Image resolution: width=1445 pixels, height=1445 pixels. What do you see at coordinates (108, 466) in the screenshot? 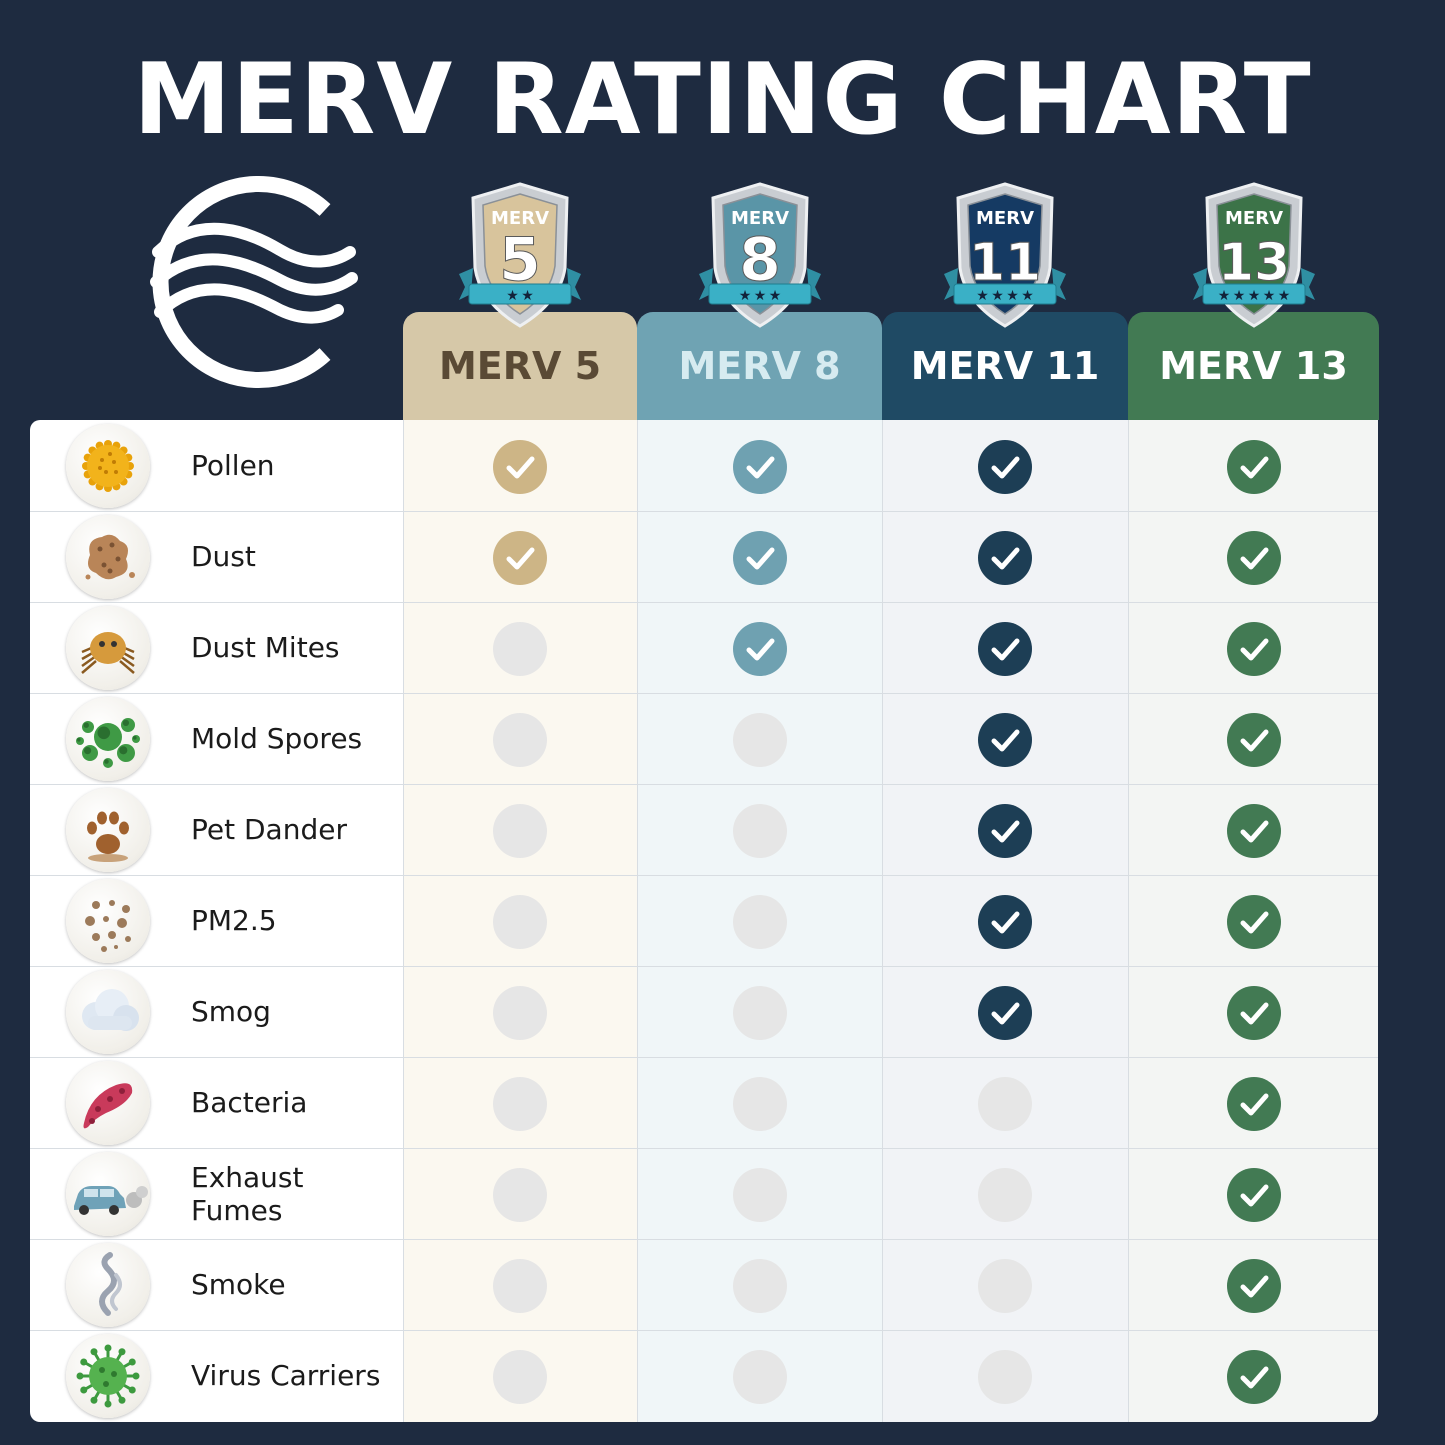
I see `pollen-icon` at bounding box center [108, 466].